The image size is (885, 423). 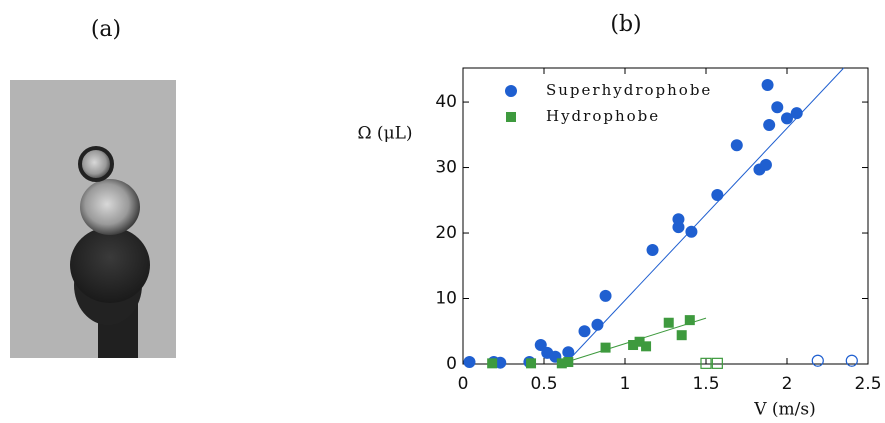 I want to click on y-axis-label: Ω (μL), so click(x=384, y=134).